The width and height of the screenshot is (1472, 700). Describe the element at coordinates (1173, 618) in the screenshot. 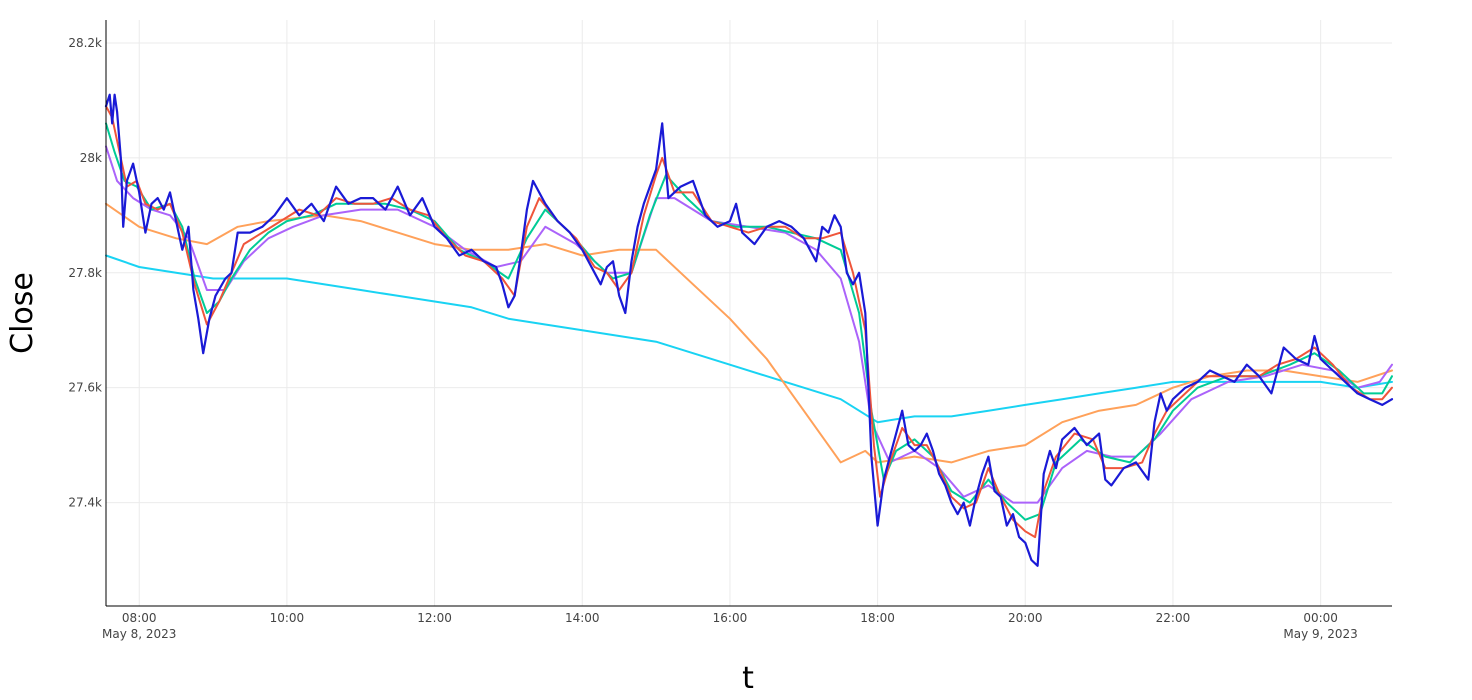

I see `x-tick-label: 22:00` at that location.